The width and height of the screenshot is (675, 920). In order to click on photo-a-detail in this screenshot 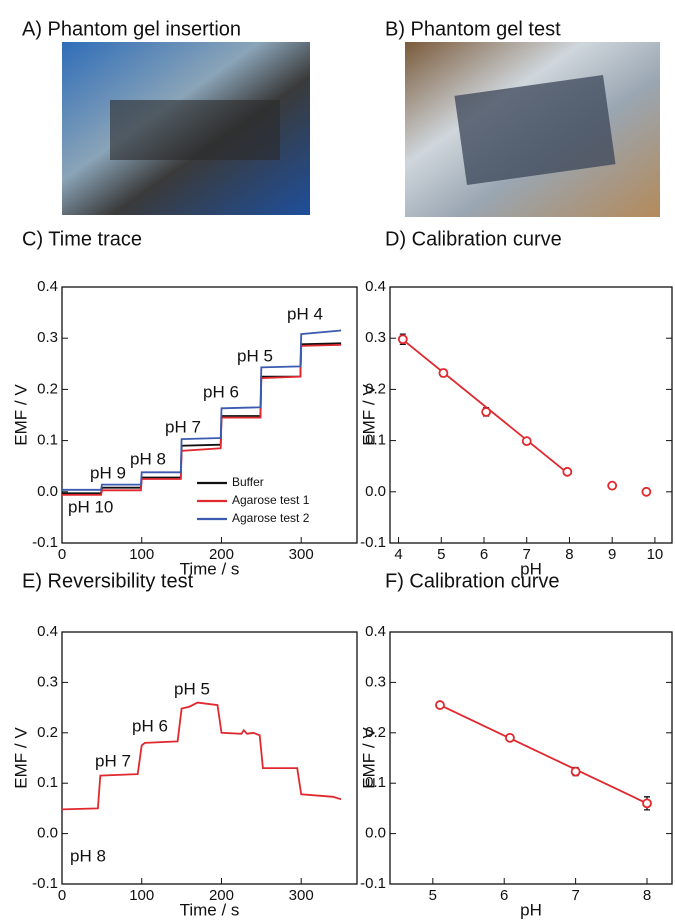, I will do `click(195, 130)`.